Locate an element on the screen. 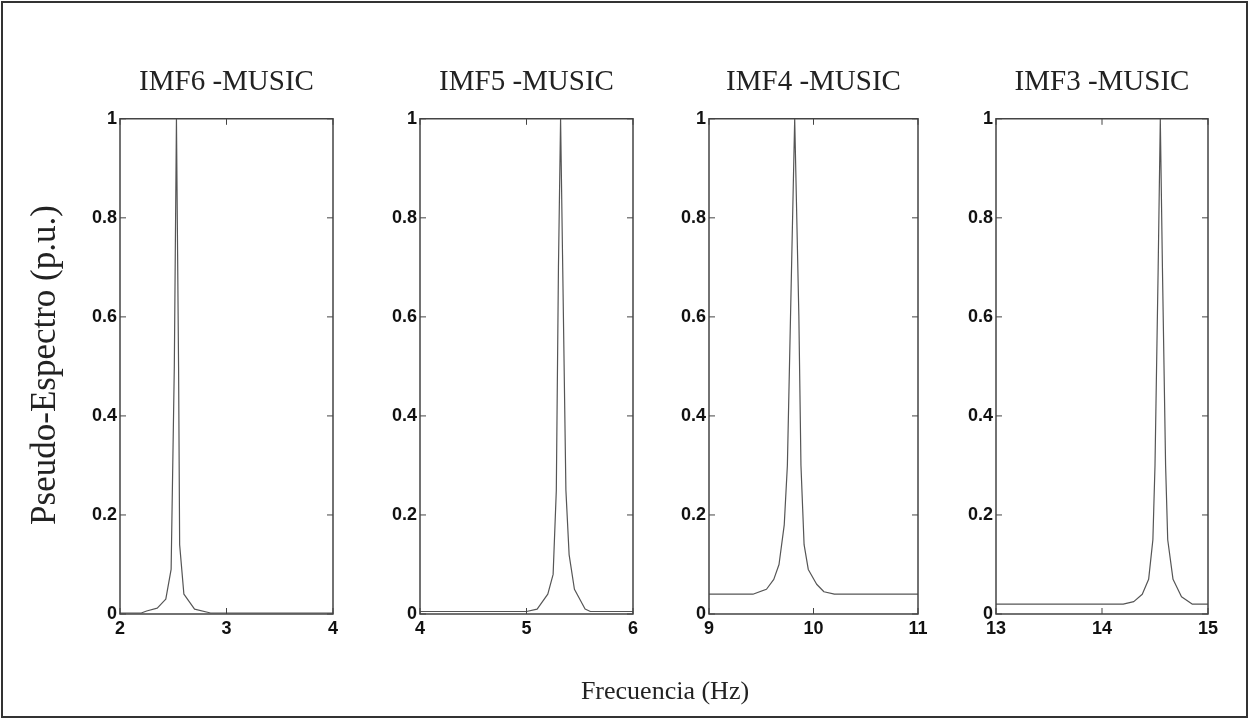  x-tick-label: 15 is located at coordinates (1208, 627).